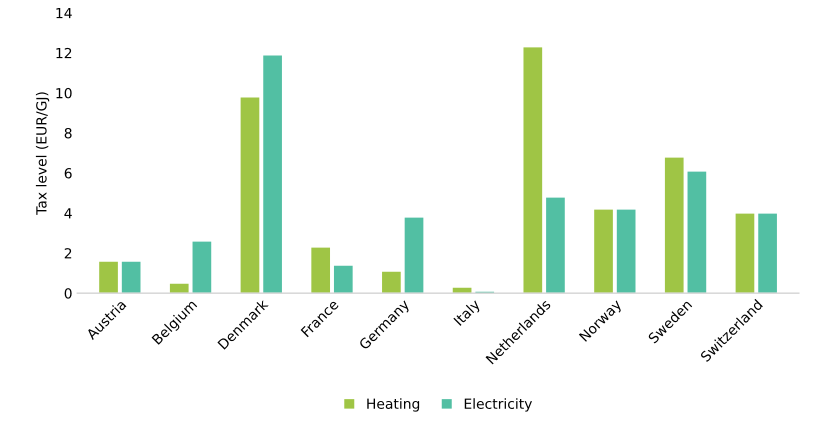 This screenshot has width=815, height=428. Describe the element at coordinates (64, 13) in the screenshot. I see `y-tick-label: 14` at that location.